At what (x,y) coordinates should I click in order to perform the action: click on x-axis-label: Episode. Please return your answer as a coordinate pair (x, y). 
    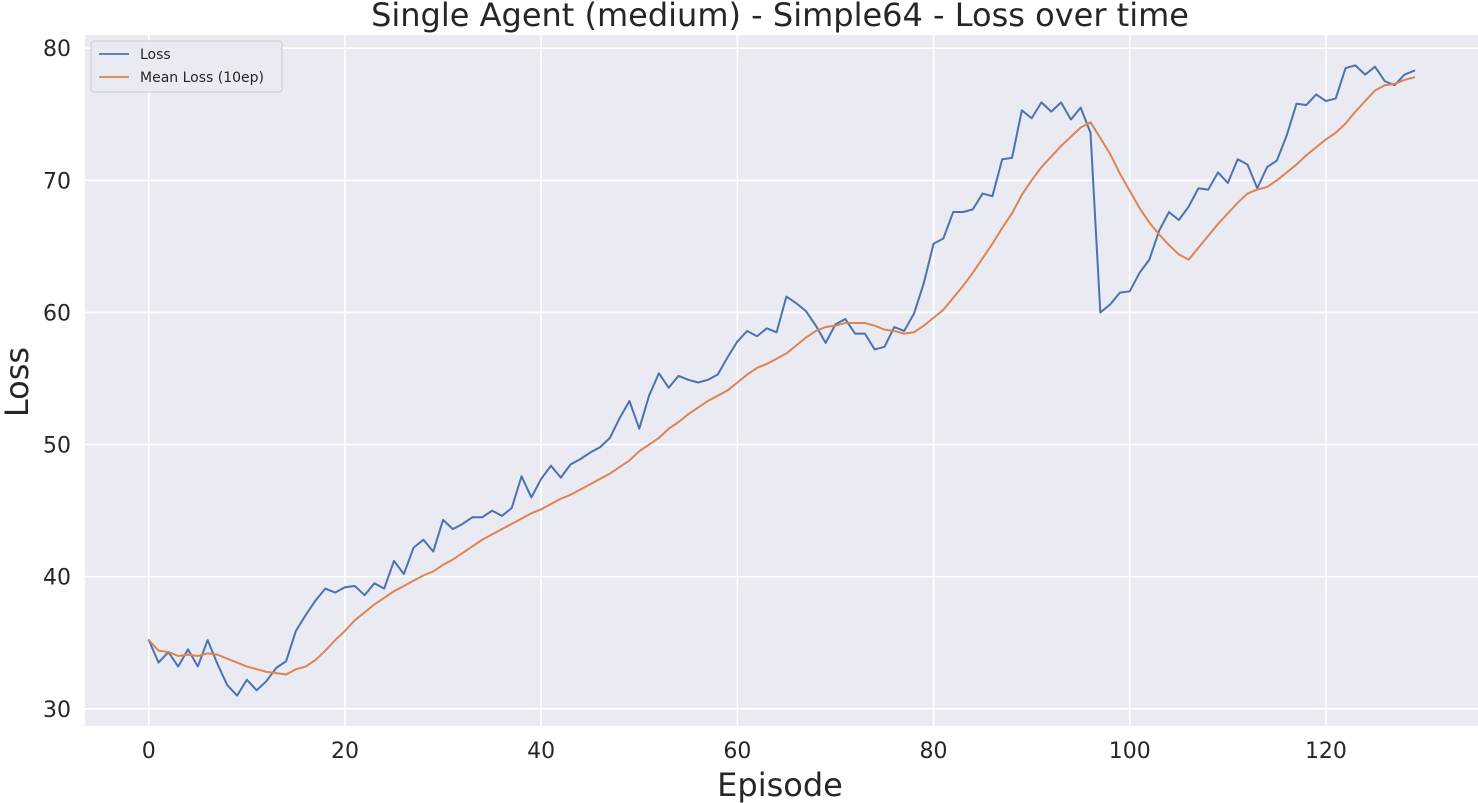
    Looking at the image, I should click on (780, 784).